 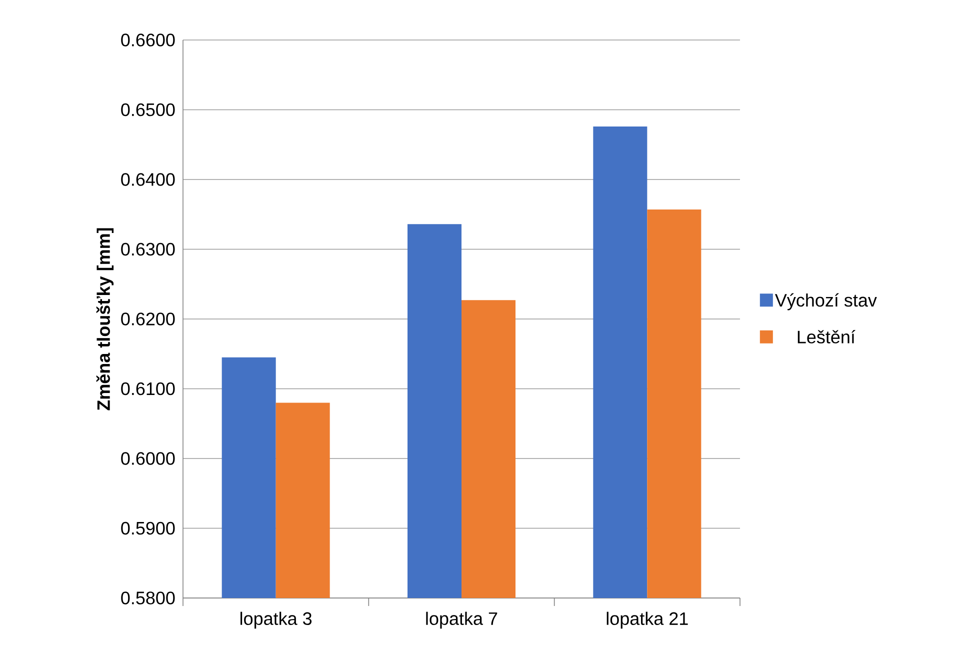 I want to click on y-tick-label: 0.6000, so click(x=148, y=458).